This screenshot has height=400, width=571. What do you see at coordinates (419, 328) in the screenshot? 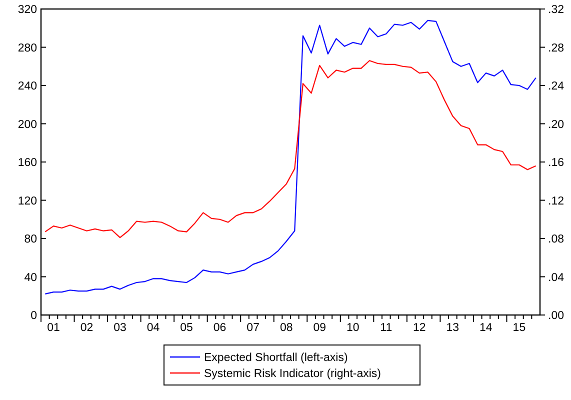
I see `x-tick-label: 12` at bounding box center [419, 328].